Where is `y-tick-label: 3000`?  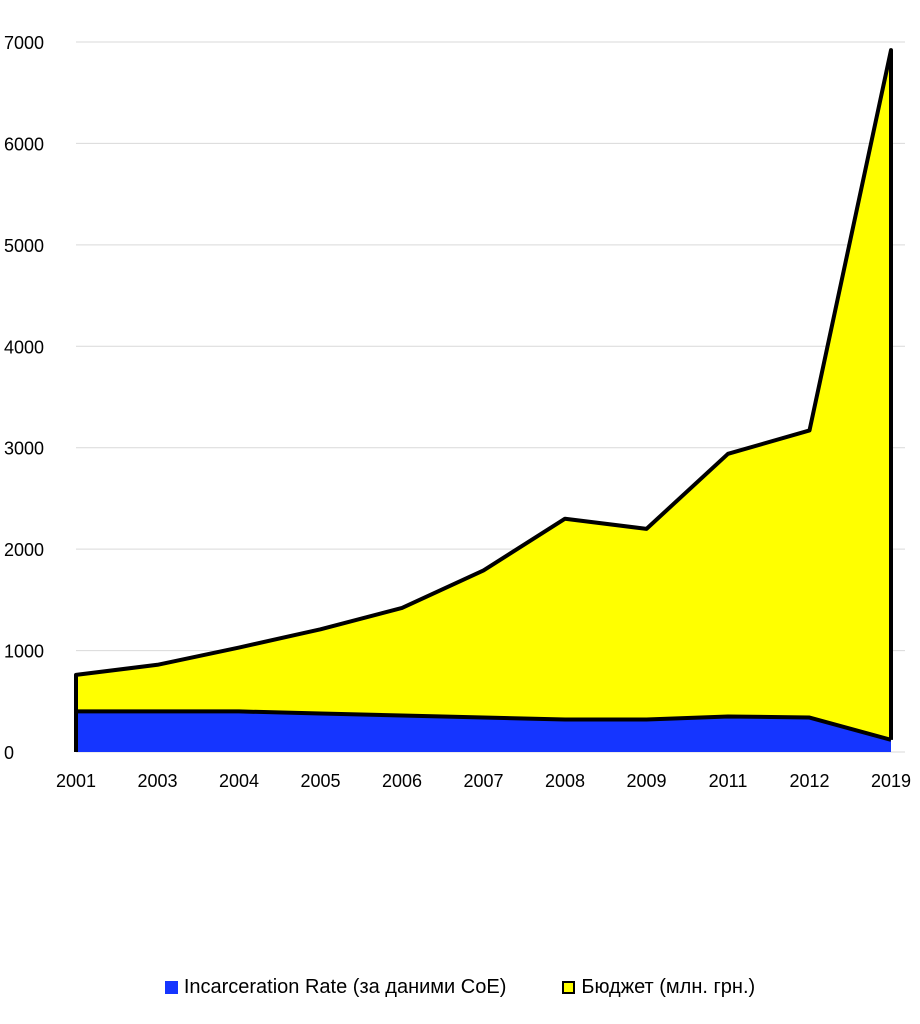
y-tick-label: 3000 is located at coordinates (24, 449).